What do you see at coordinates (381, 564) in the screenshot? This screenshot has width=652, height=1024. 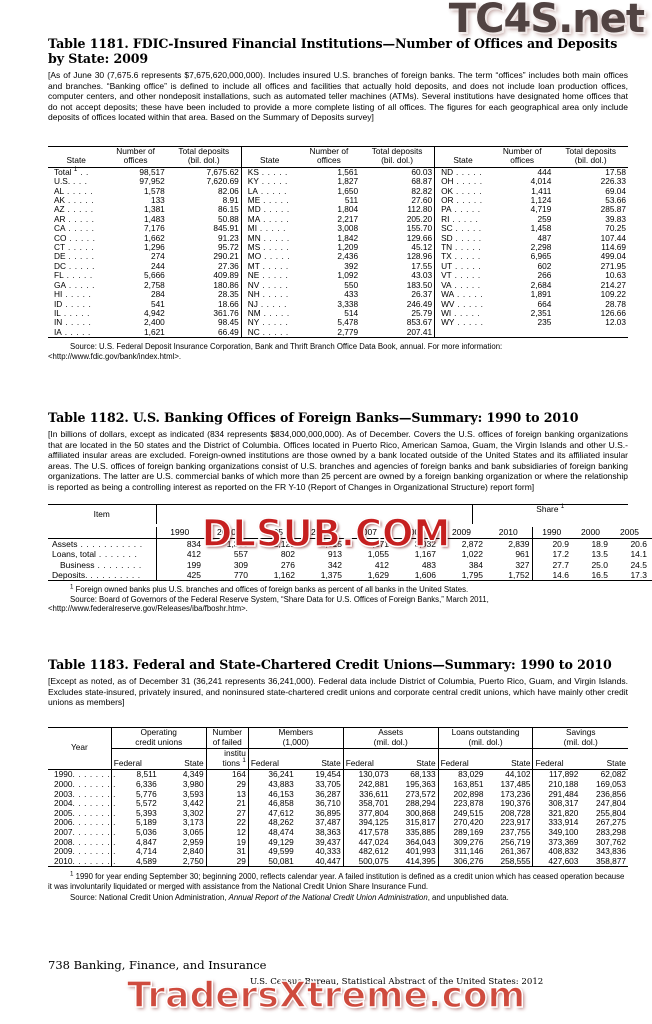 I see `value-cell: 412` at bounding box center [381, 564].